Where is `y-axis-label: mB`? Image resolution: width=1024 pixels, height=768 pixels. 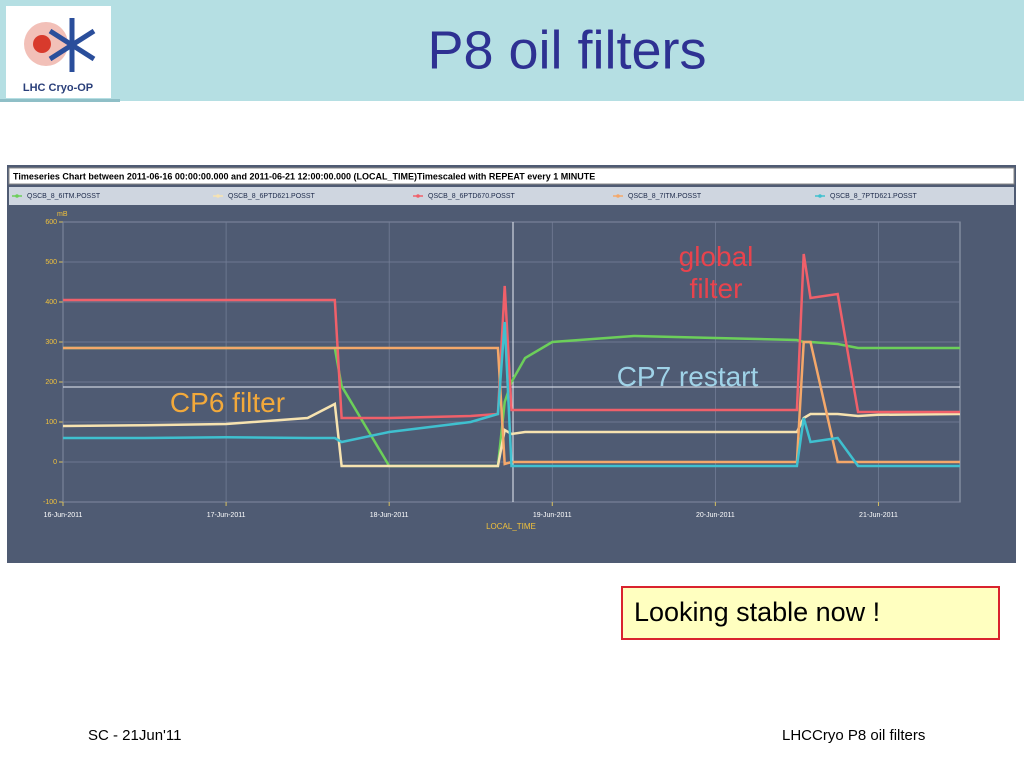 y-axis-label: mB is located at coordinates (62, 214).